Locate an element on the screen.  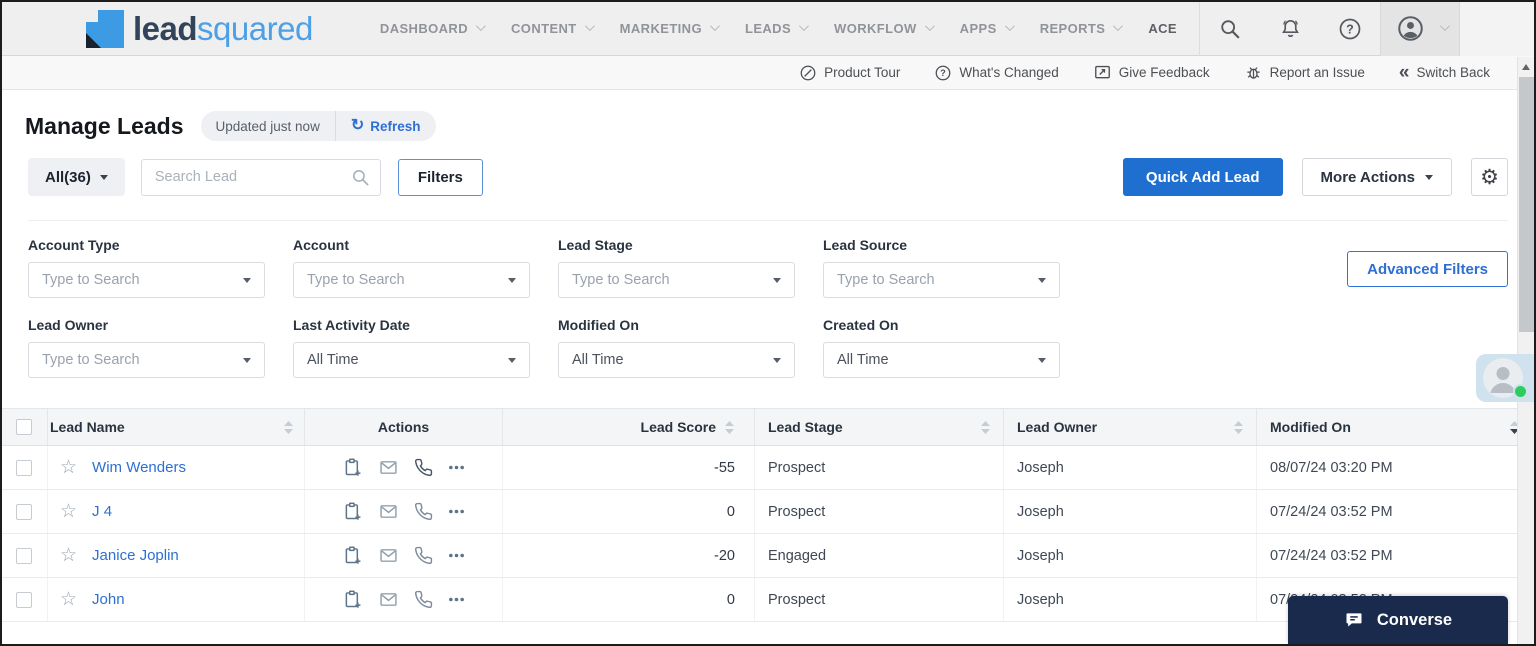
sort-desc-icon is located at coordinates (1514, 427).